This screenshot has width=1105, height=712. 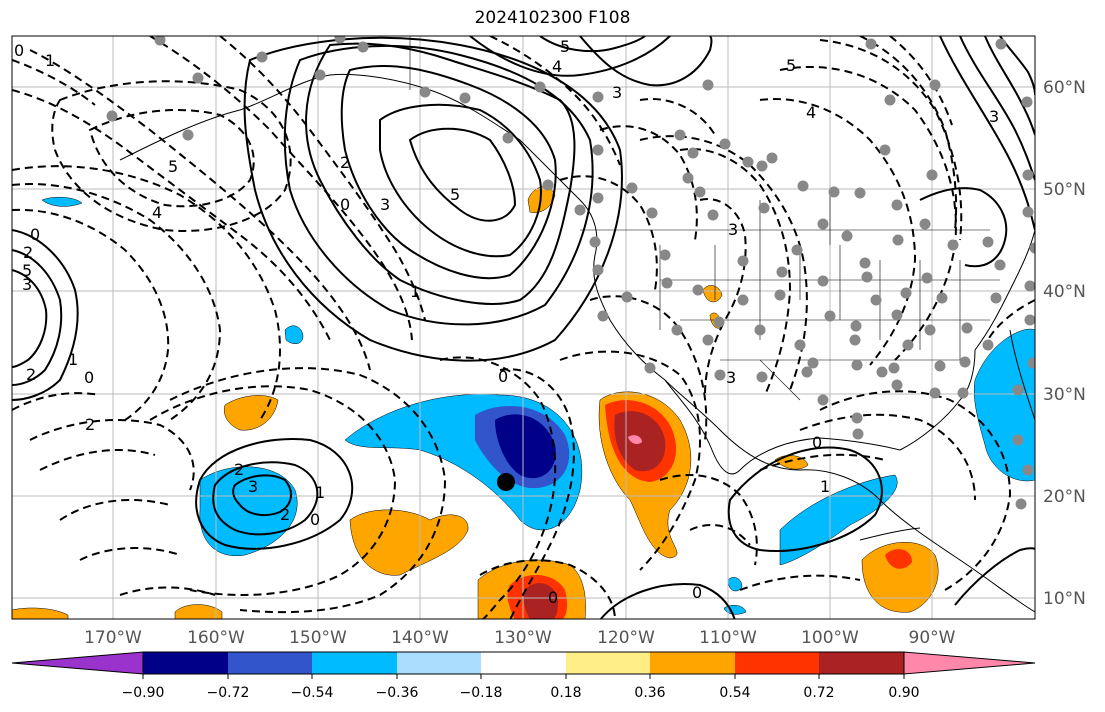 I want to click on latitude-label: 20°N, so click(x=1064, y=497).